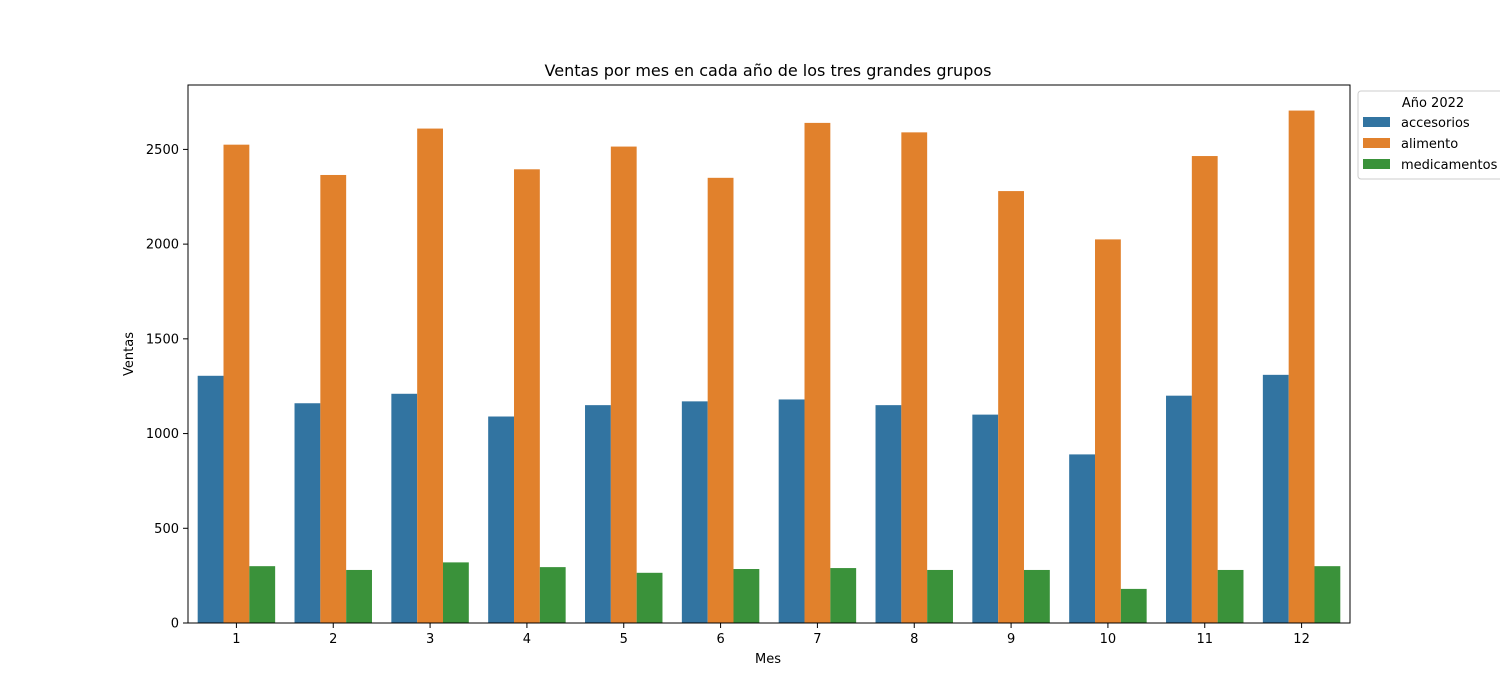 The height and width of the screenshot is (700, 1500). Describe the element at coordinates (768, 659) in the screenshot. I see `x-axis-label: Mes` at that location.